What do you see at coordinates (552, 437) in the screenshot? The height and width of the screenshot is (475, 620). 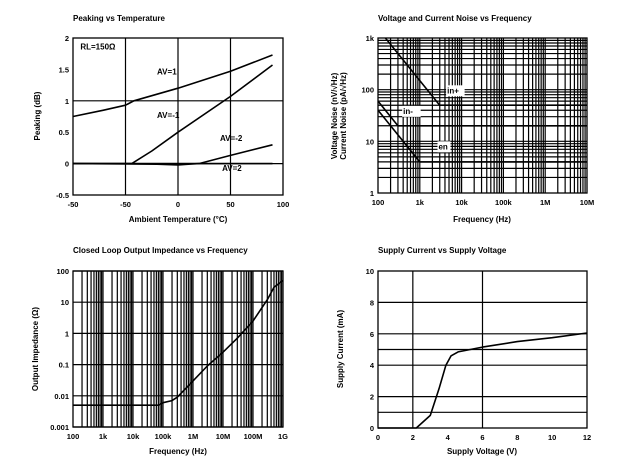 I see `x-tick-label: 10` at bounding box center [552, 437].